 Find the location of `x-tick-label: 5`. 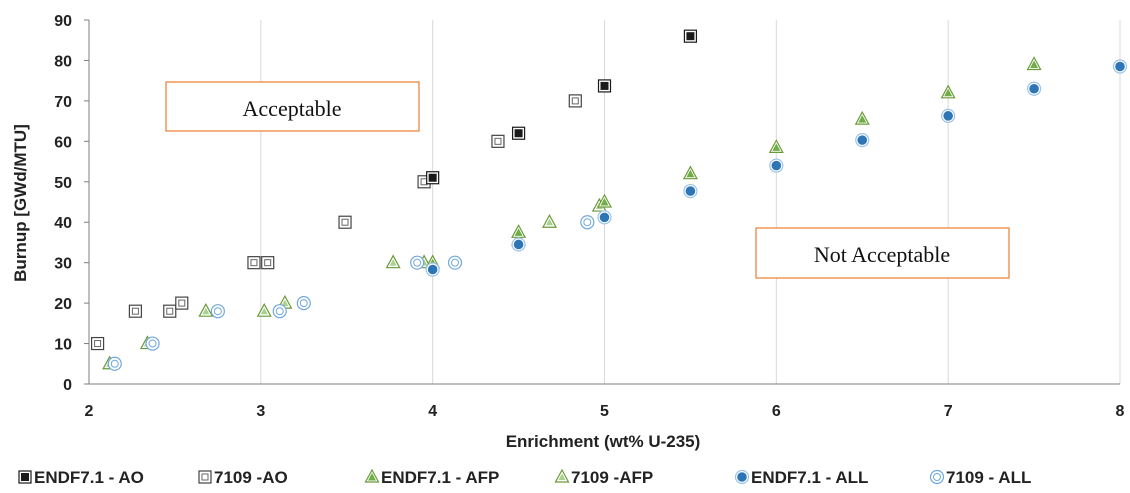

x-tick-label: 5 is located at coordinates (604, 411).